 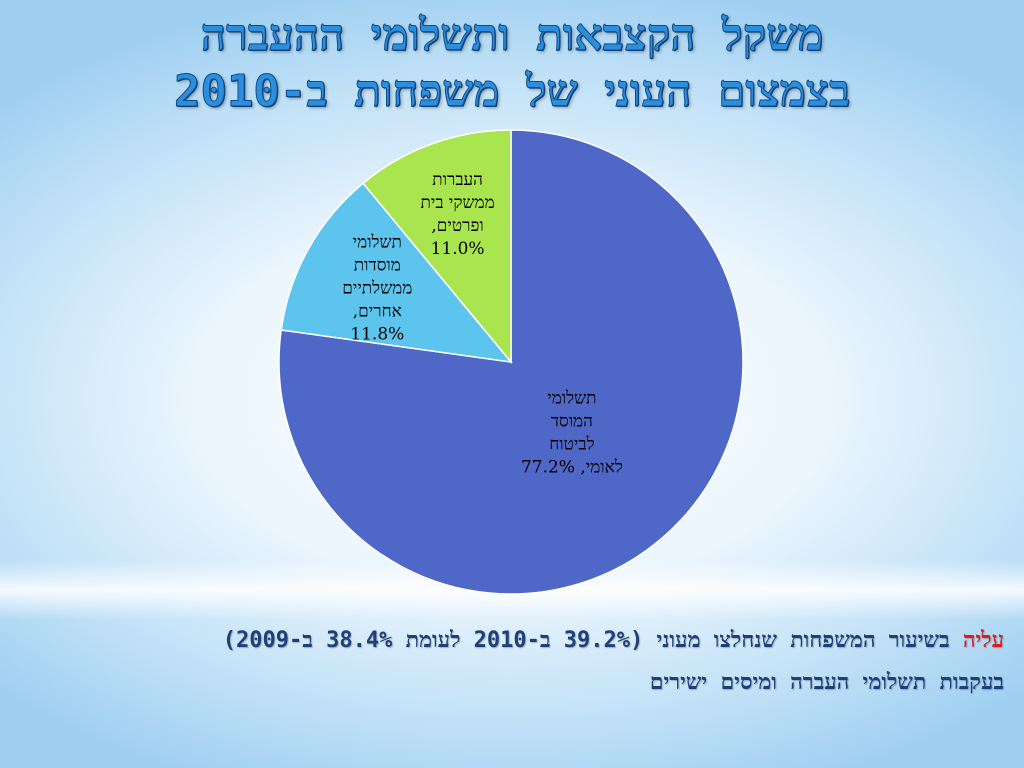 I want to click on footnote-line-2: בעקבות תשלומי העברה ומיסים ישירים, so click(x=826, y=682).